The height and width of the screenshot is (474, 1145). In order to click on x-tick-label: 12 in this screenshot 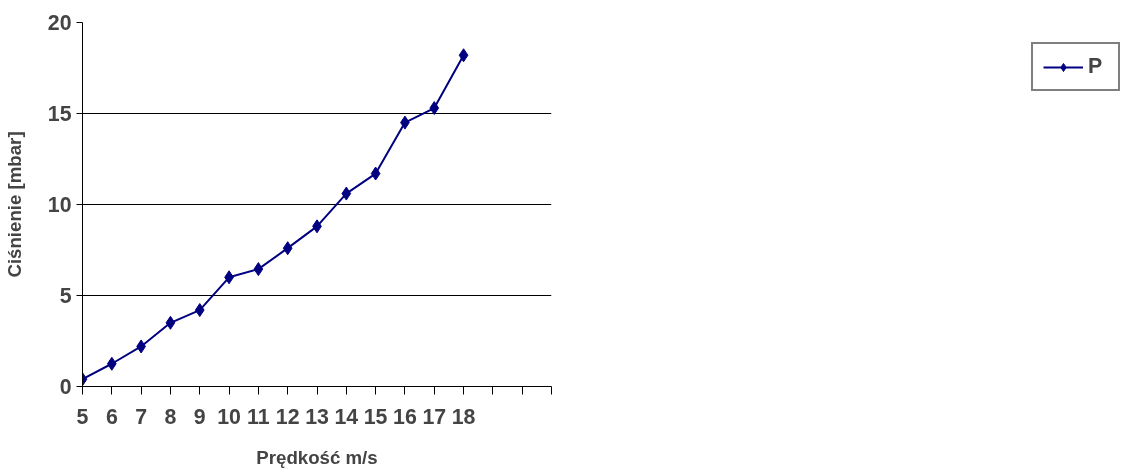, I will do `click(287, 416)`.